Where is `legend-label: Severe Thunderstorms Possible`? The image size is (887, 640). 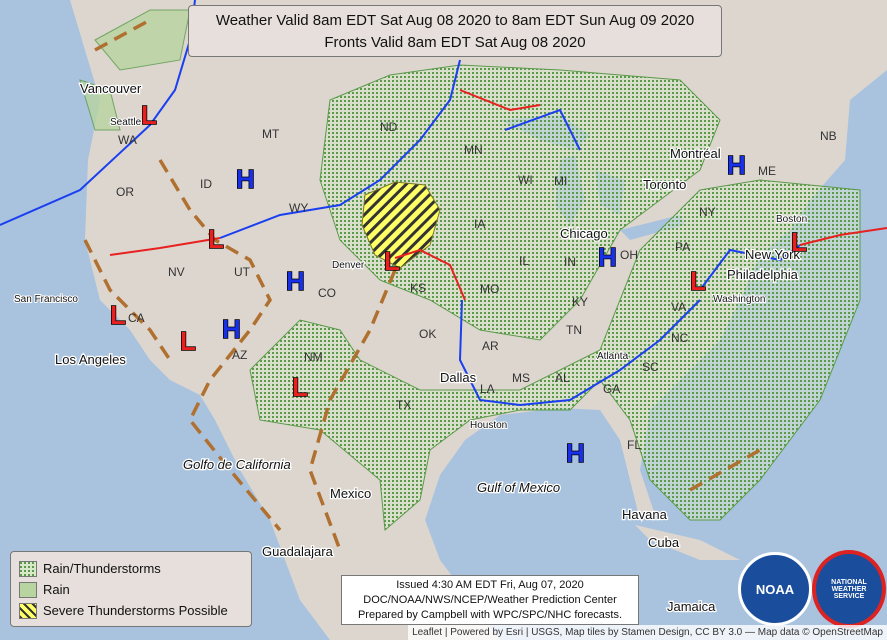
legend-label: Severe Thunderstorms Possible is located at coordinates (135, 610).